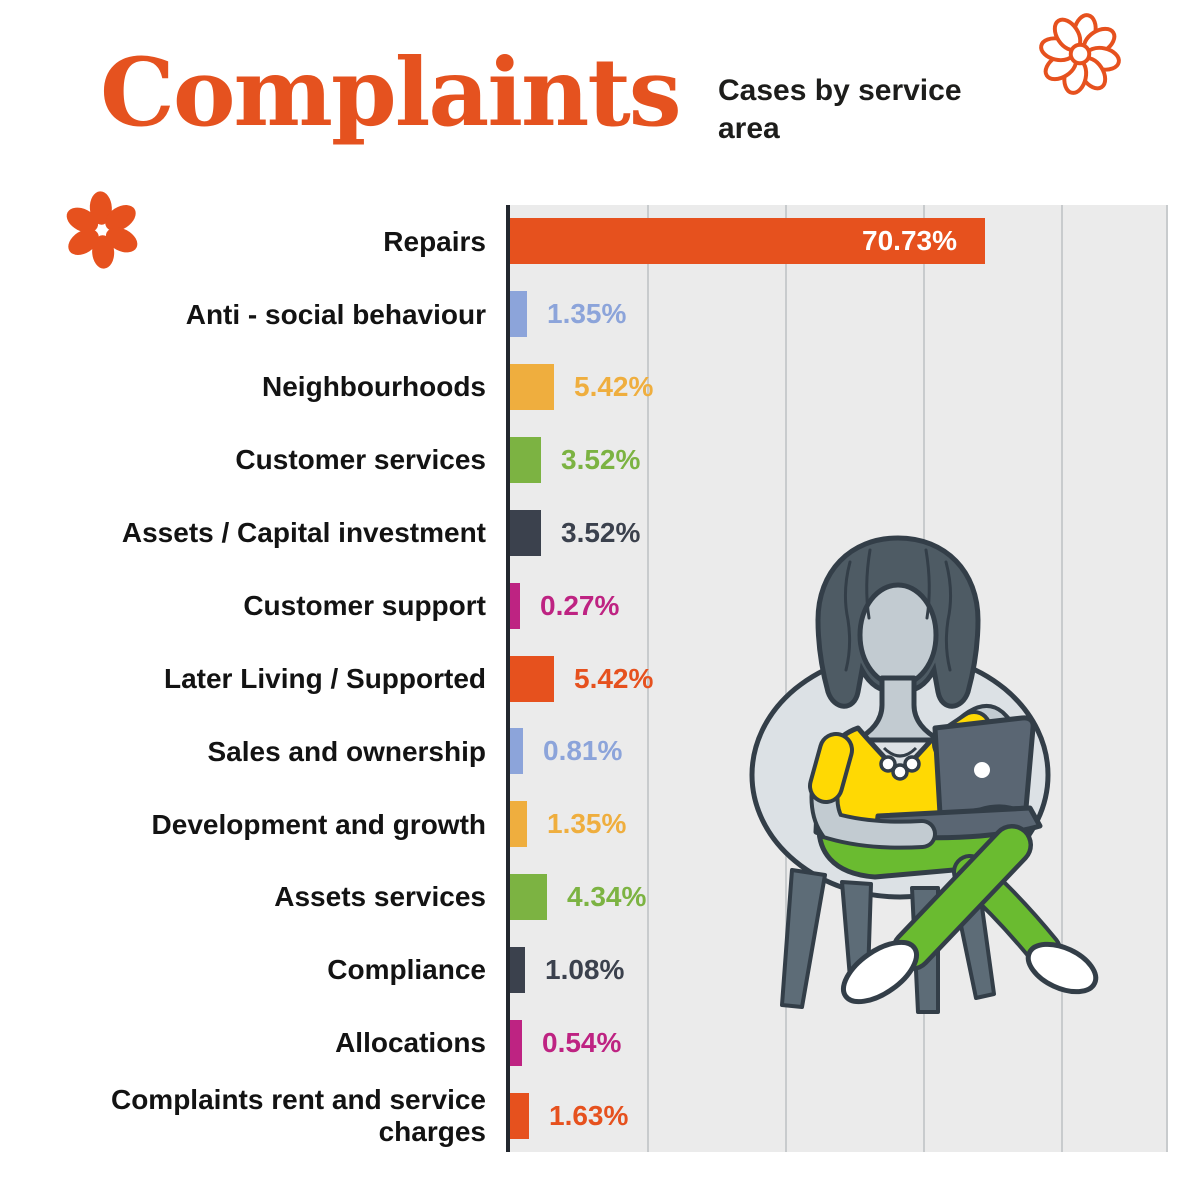 This screenshot has width=1200, height=1200. I want to click on woman-with-laptop-illustration, so click(924, 774).